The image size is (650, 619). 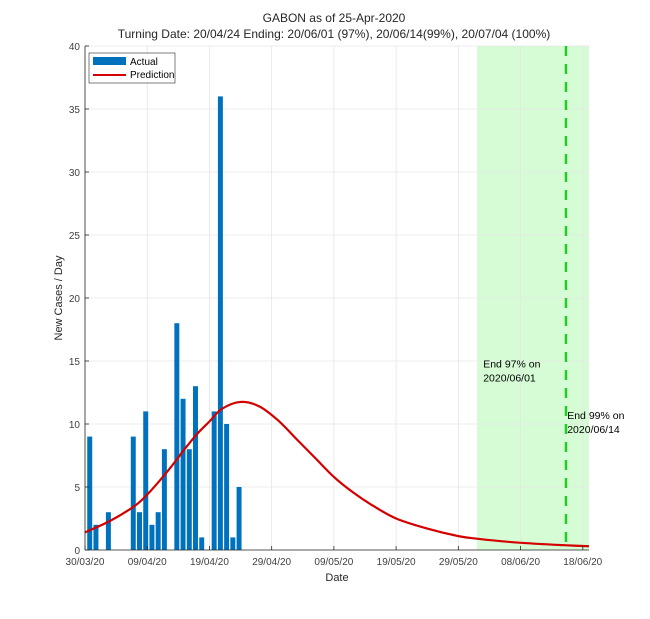 What do you see at coordinates (77, 488) in the screenshot?
I see `y-tick-label: 5` at bounding box center [77, 488].